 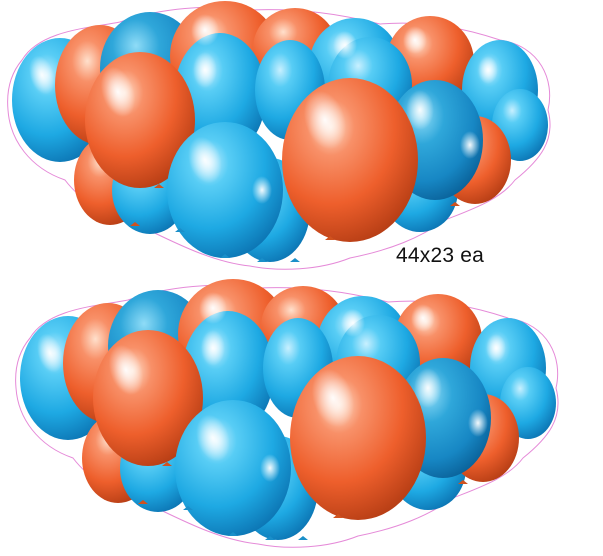 I want to click on size-label: 44x23 ea, so click(x=440, y=255).